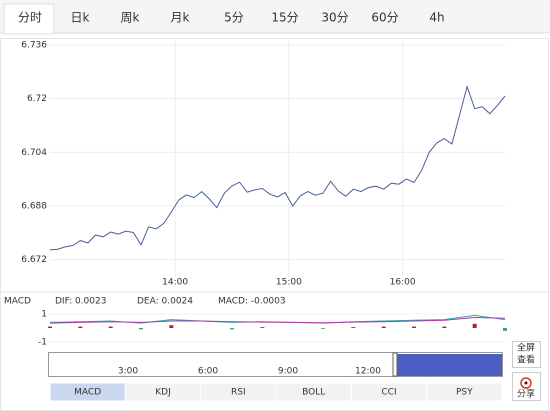 This screenshot has height=411, width=550. What do you see at coordinates (288, 372) in the screenshot?
I see `navigator-label: 9:00` at bounding box center [288, 372].